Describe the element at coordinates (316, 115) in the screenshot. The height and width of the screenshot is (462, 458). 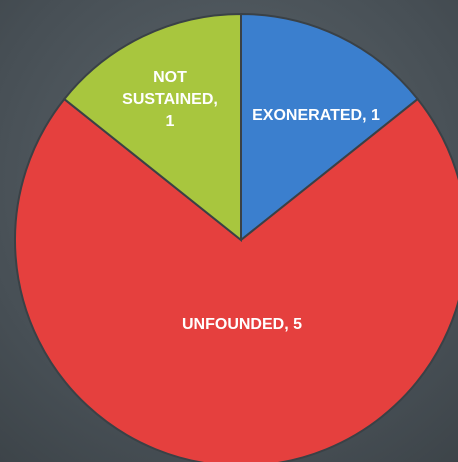
I see `slice-label: EXONERATED, 1` at that location.